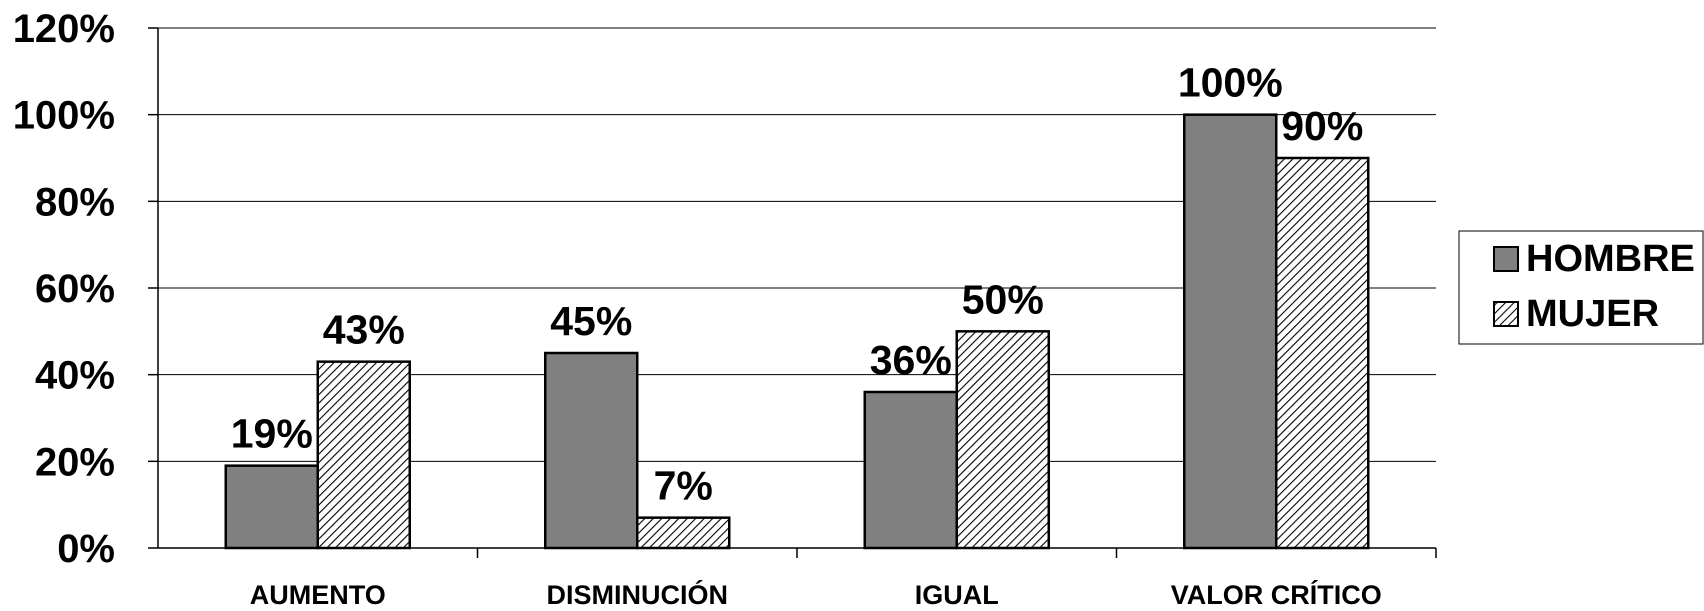  I want to click on legend: HOMBRE MUJER, so click(1581, 287).